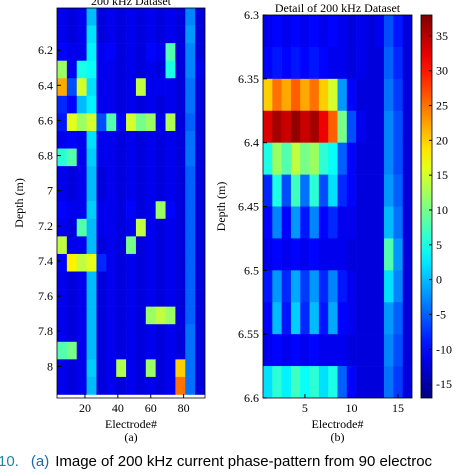  I want to click on y-tick-label: 6.4, so click(45, 85).